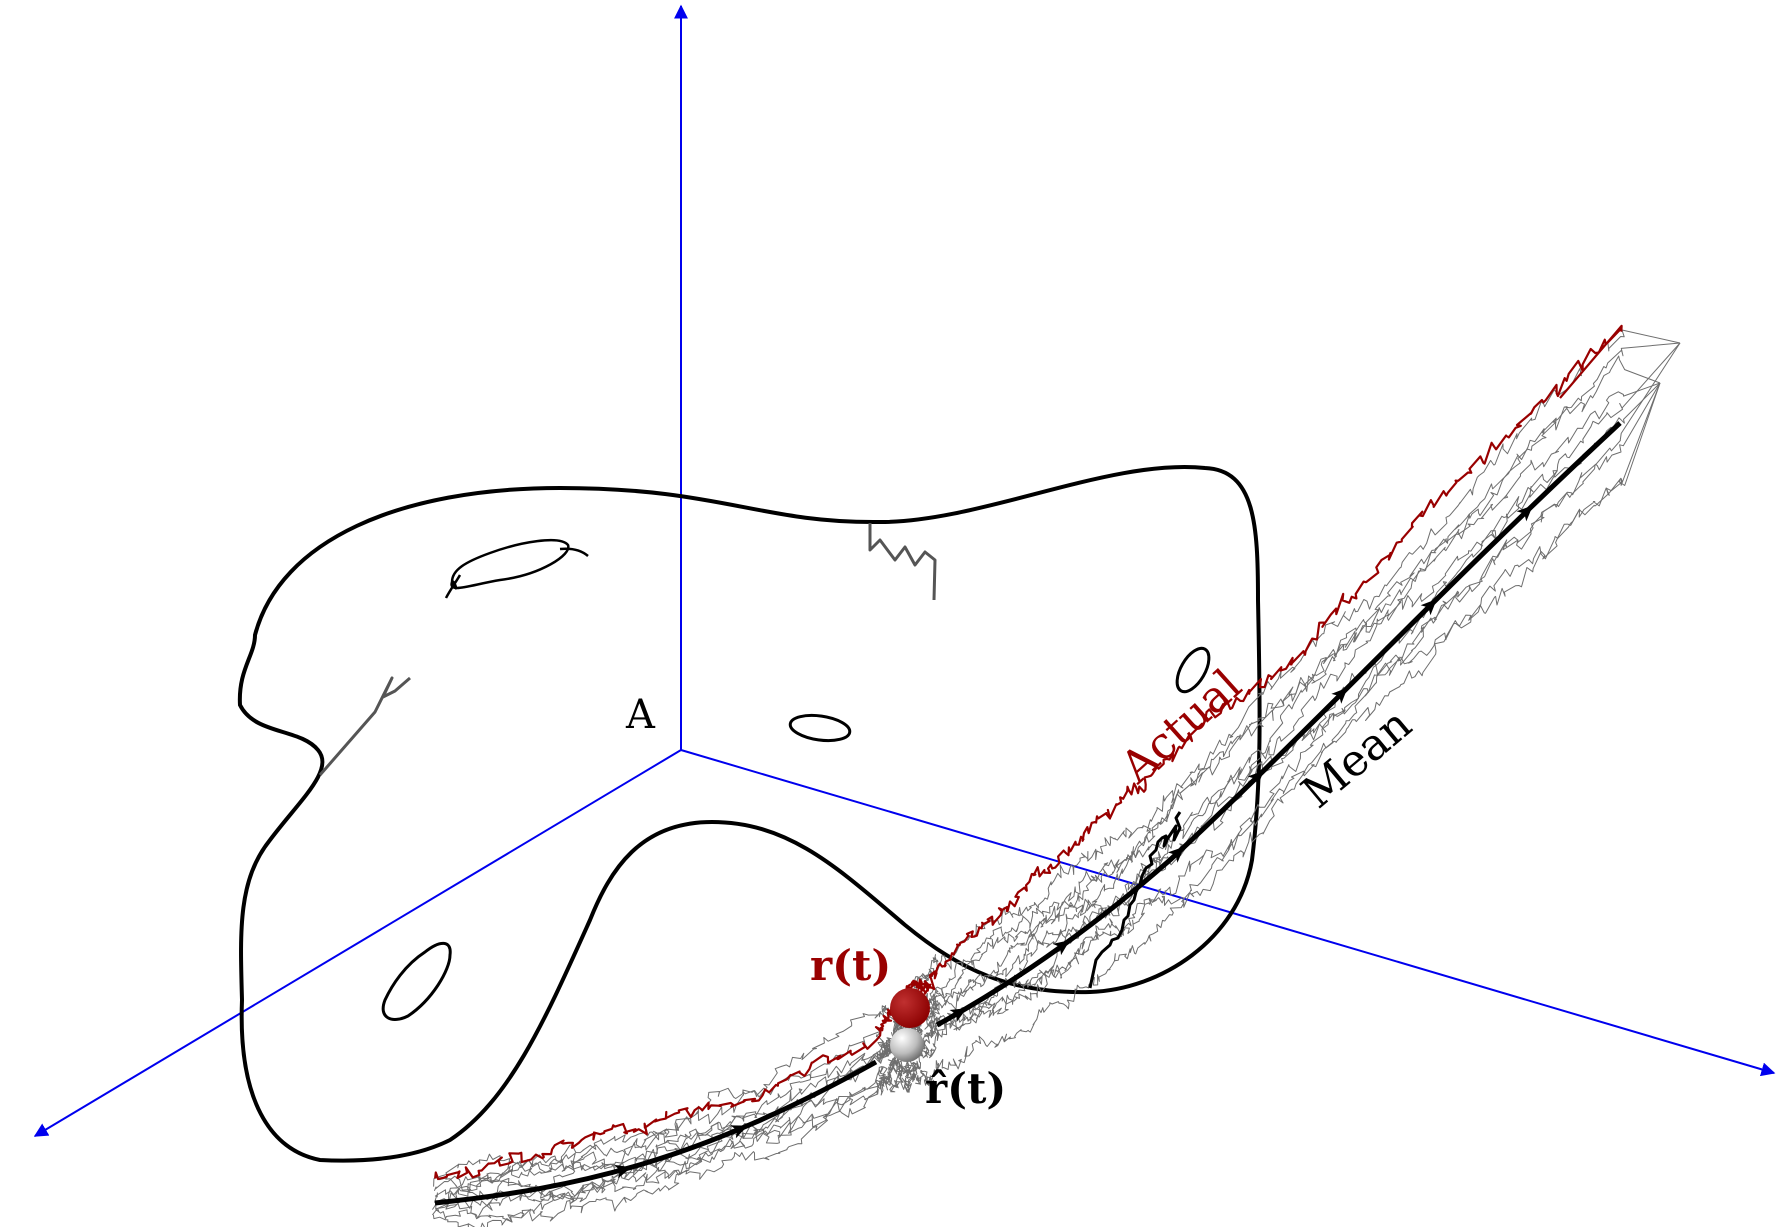 The image size is (1779, 1227). Describe the element at coordinates (910, 1008) in the screenshot. I see `actual-position-marker` at that location.